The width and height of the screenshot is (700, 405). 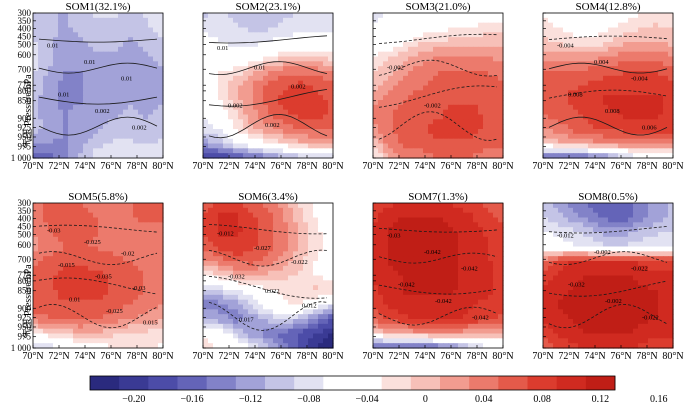 What do you see at coordinates (235, 106) in the screenshot?
I see `contour-label: 0.002` at bounding box center [235, 106].